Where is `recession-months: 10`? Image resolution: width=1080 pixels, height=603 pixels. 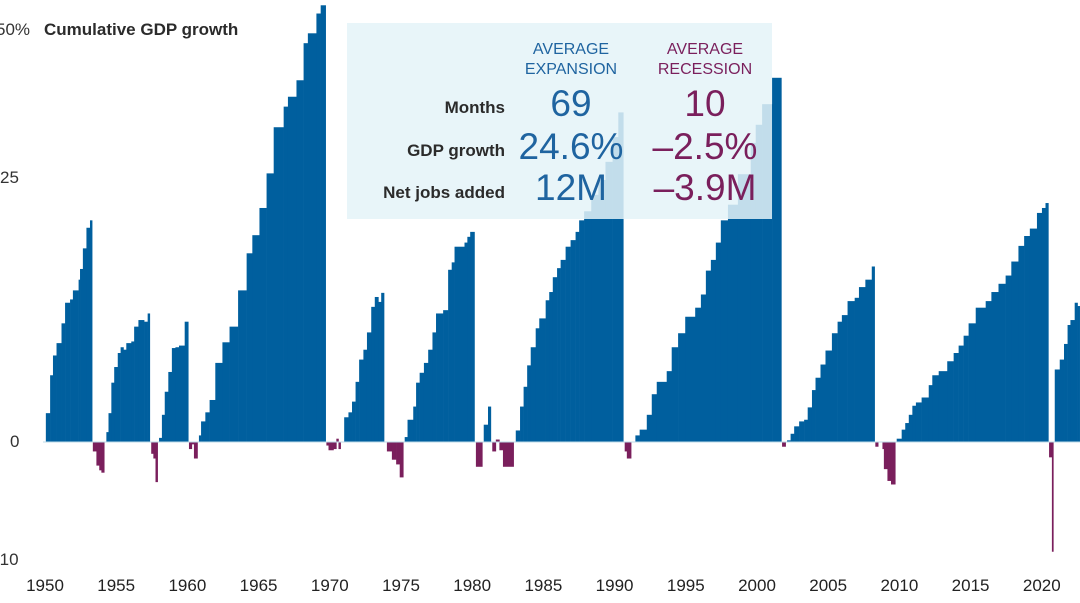 recession-months: 10 is located at coordinates (705, 103).